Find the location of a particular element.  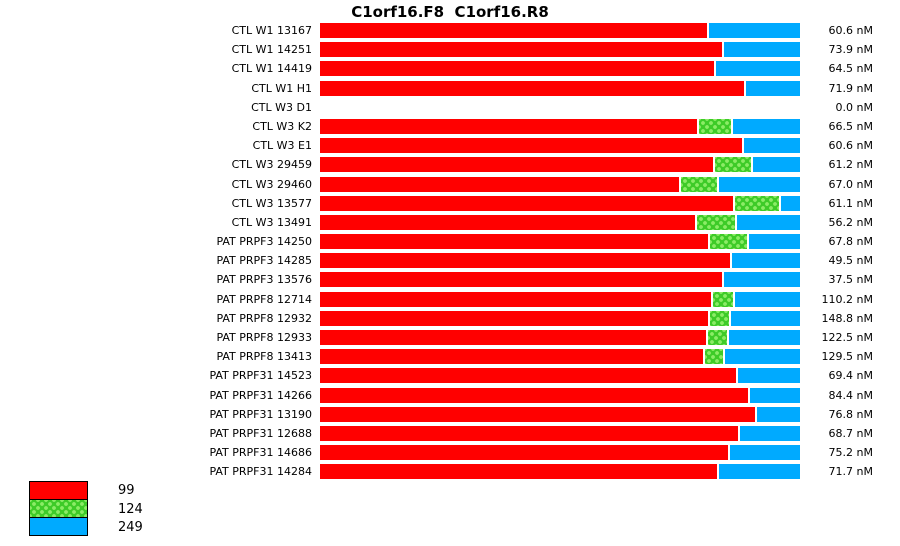

chart-row: CTL W1 H1 71.9 nM is located at coordinates (450, 88).